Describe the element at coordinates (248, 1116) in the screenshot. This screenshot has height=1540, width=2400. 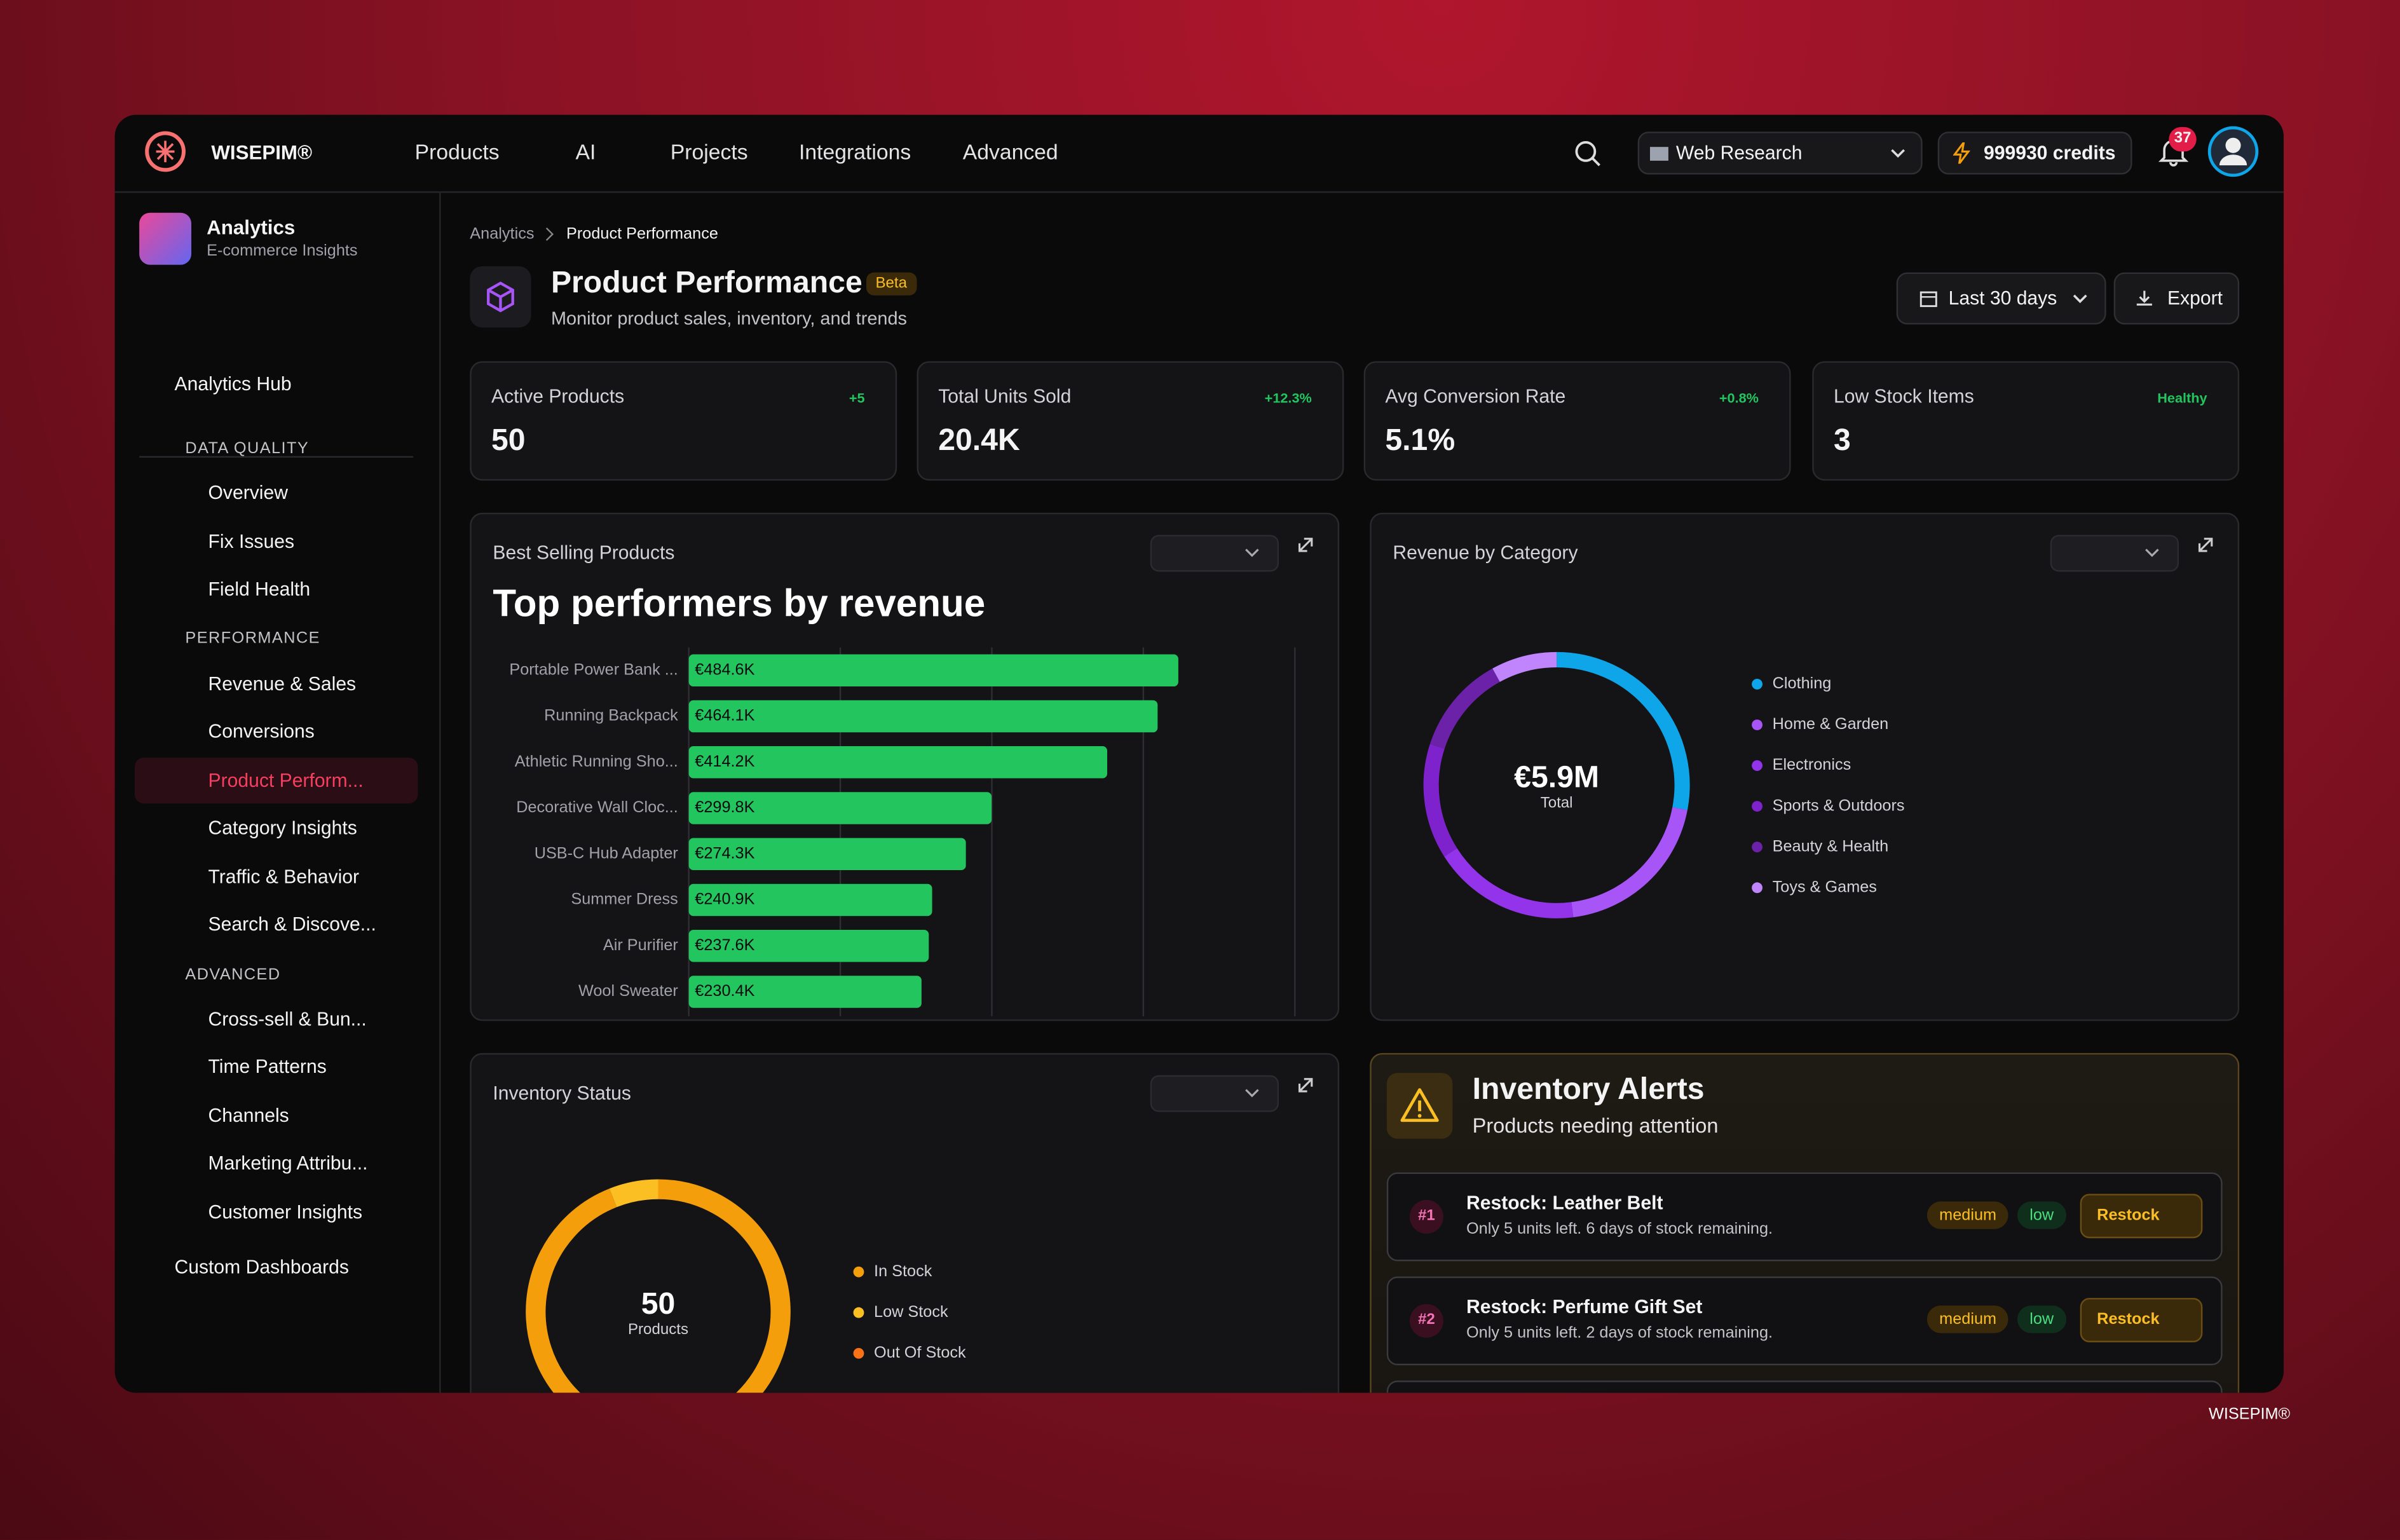
I see `nav-item: Channels` at that location.